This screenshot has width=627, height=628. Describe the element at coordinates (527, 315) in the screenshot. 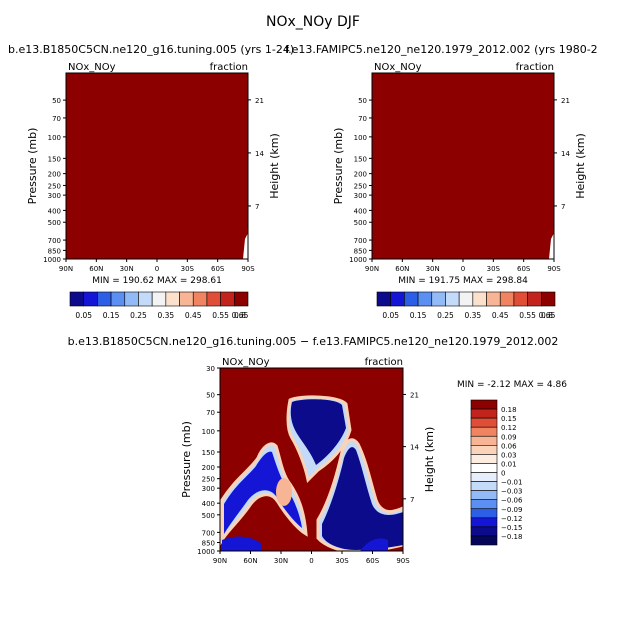

I see `colorbar-label: 0.55` at that location.